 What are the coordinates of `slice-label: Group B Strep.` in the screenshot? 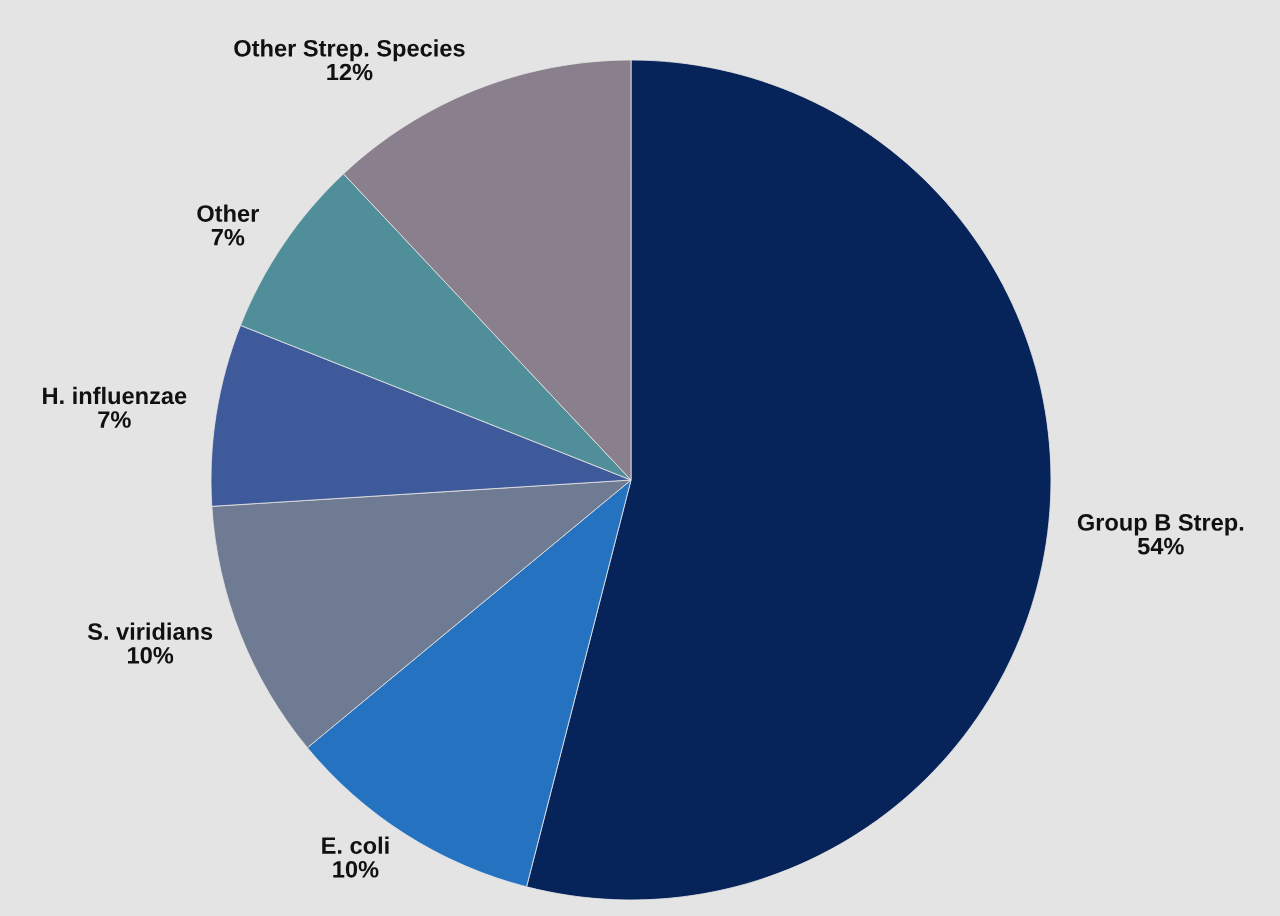 It's located at (1160, 525).